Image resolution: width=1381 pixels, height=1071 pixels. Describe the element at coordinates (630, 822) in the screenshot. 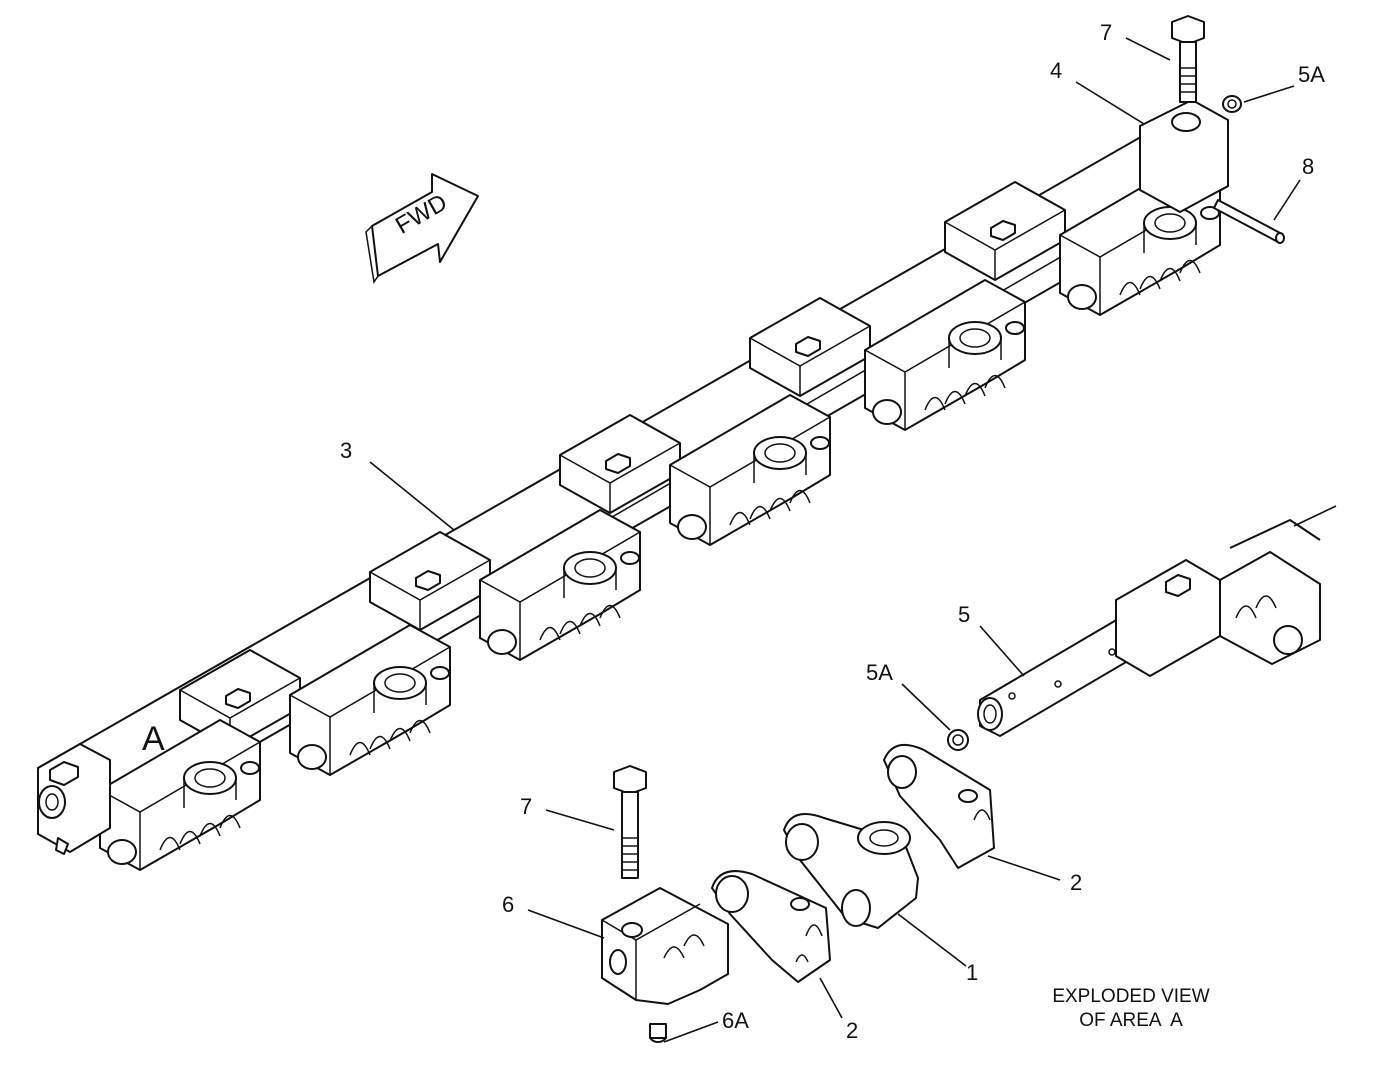

I see `bolt-bottom` at that location.